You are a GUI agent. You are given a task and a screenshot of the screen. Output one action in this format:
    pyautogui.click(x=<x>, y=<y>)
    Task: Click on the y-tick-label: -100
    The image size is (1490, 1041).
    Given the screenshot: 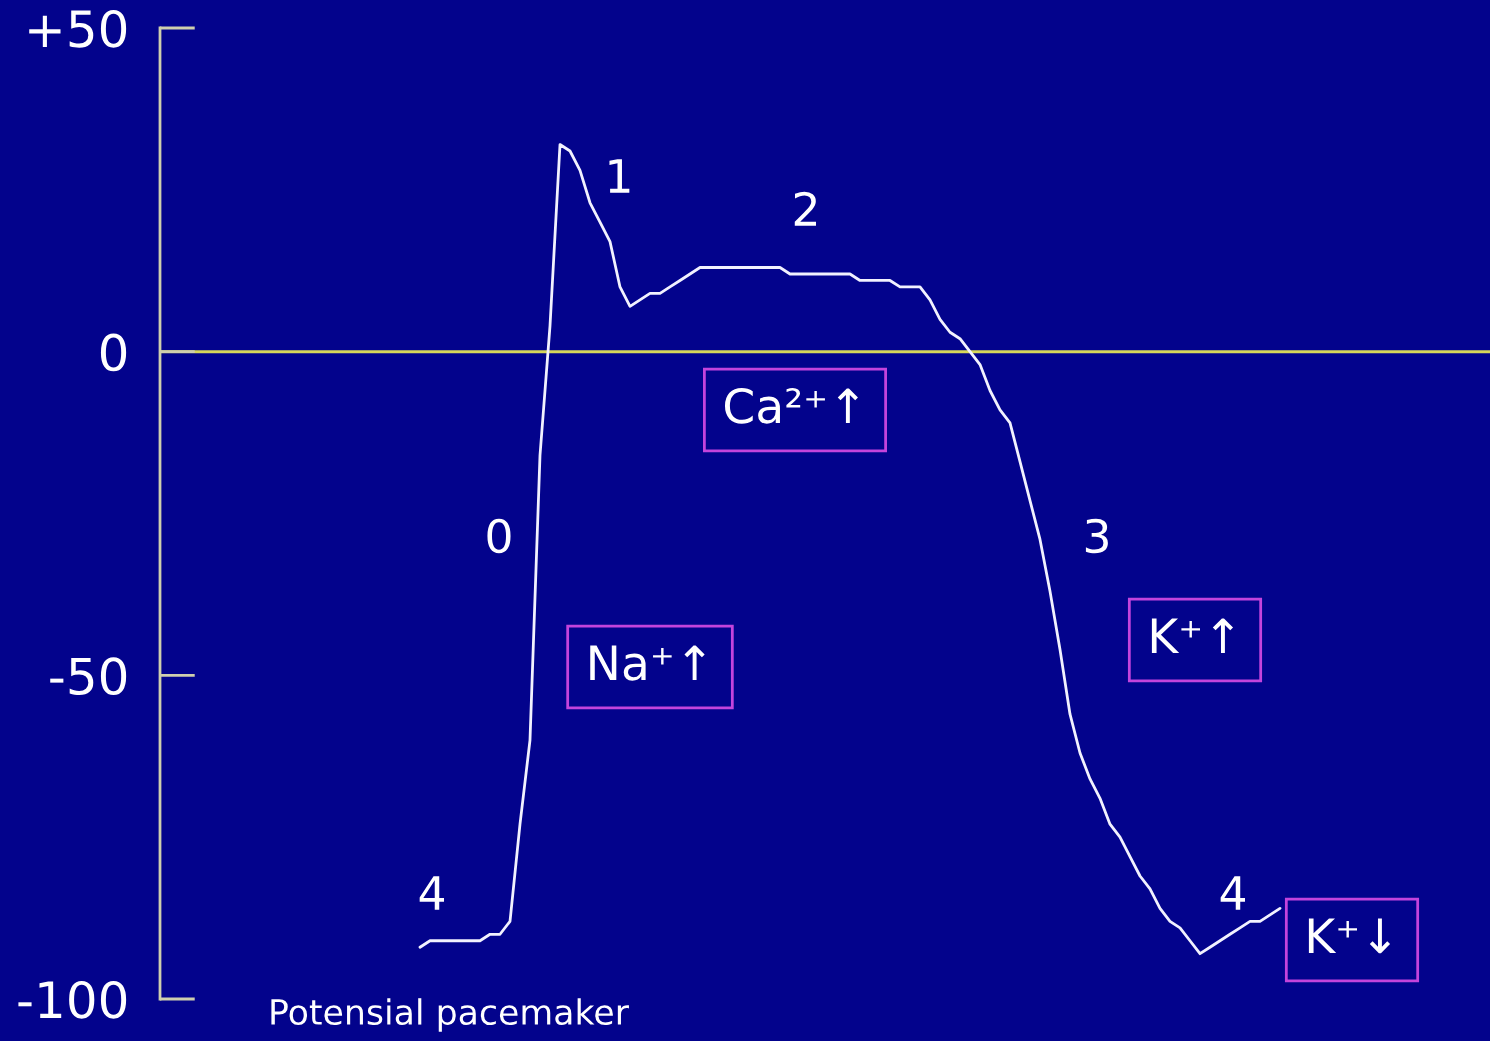 What is the action you would take?
    pyautogui.click(x=72, y=999)
    